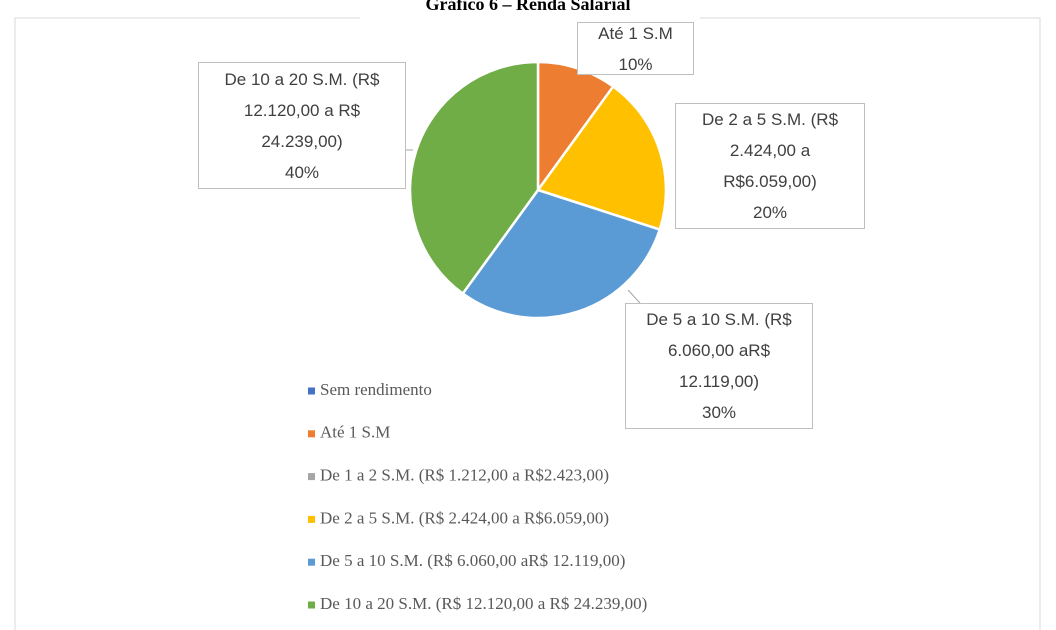 The image size is (1056, 630). I want to click on data-label-value: 40%, so click(302, 172).